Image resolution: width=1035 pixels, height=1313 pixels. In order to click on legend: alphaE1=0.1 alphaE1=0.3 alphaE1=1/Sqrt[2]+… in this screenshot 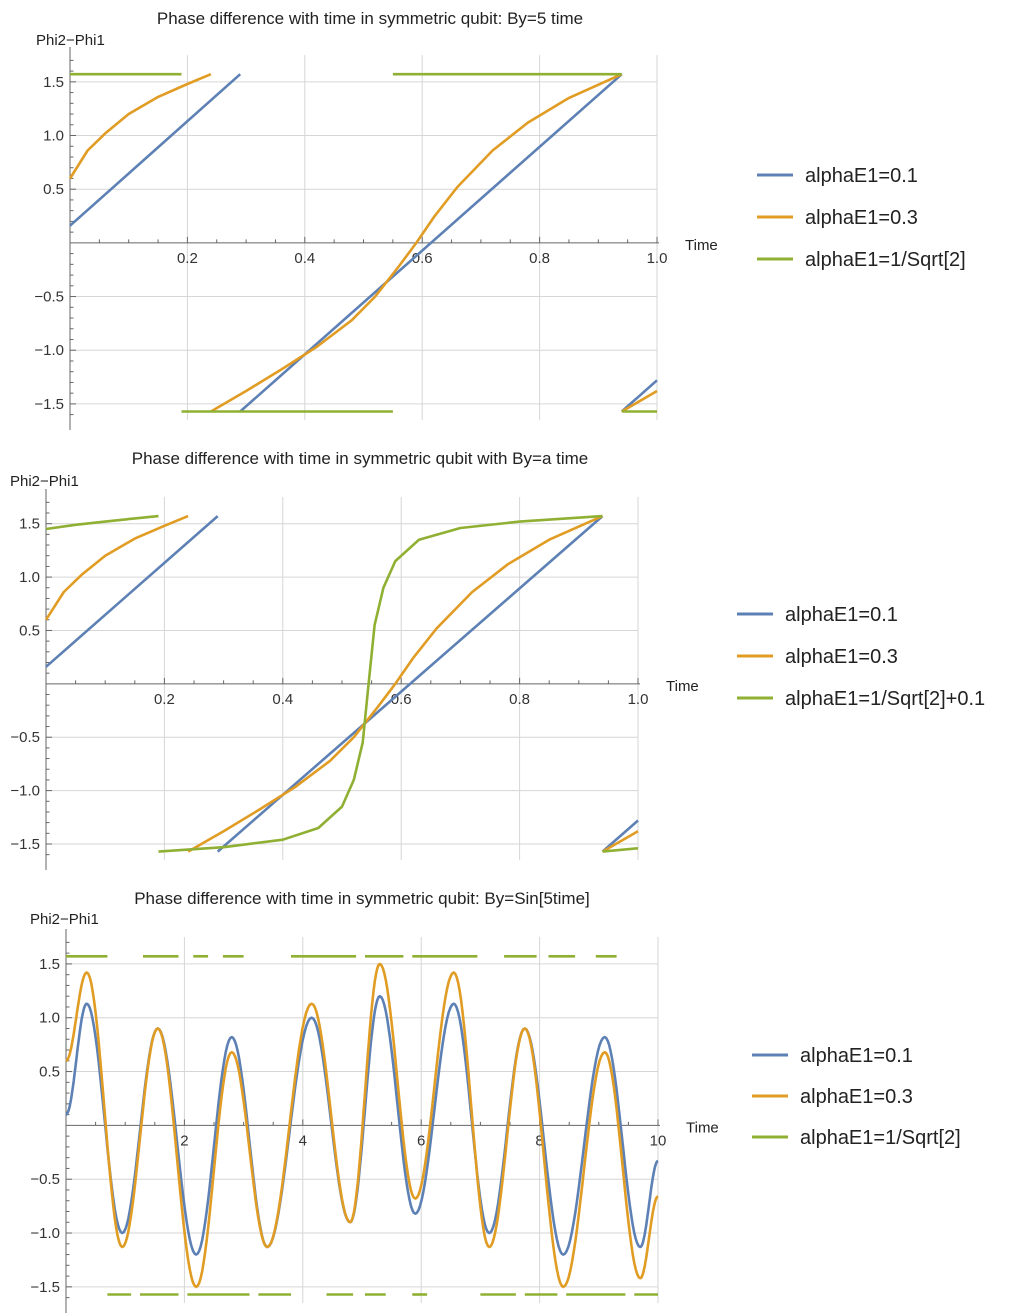, I will do `click(861, 657)`.